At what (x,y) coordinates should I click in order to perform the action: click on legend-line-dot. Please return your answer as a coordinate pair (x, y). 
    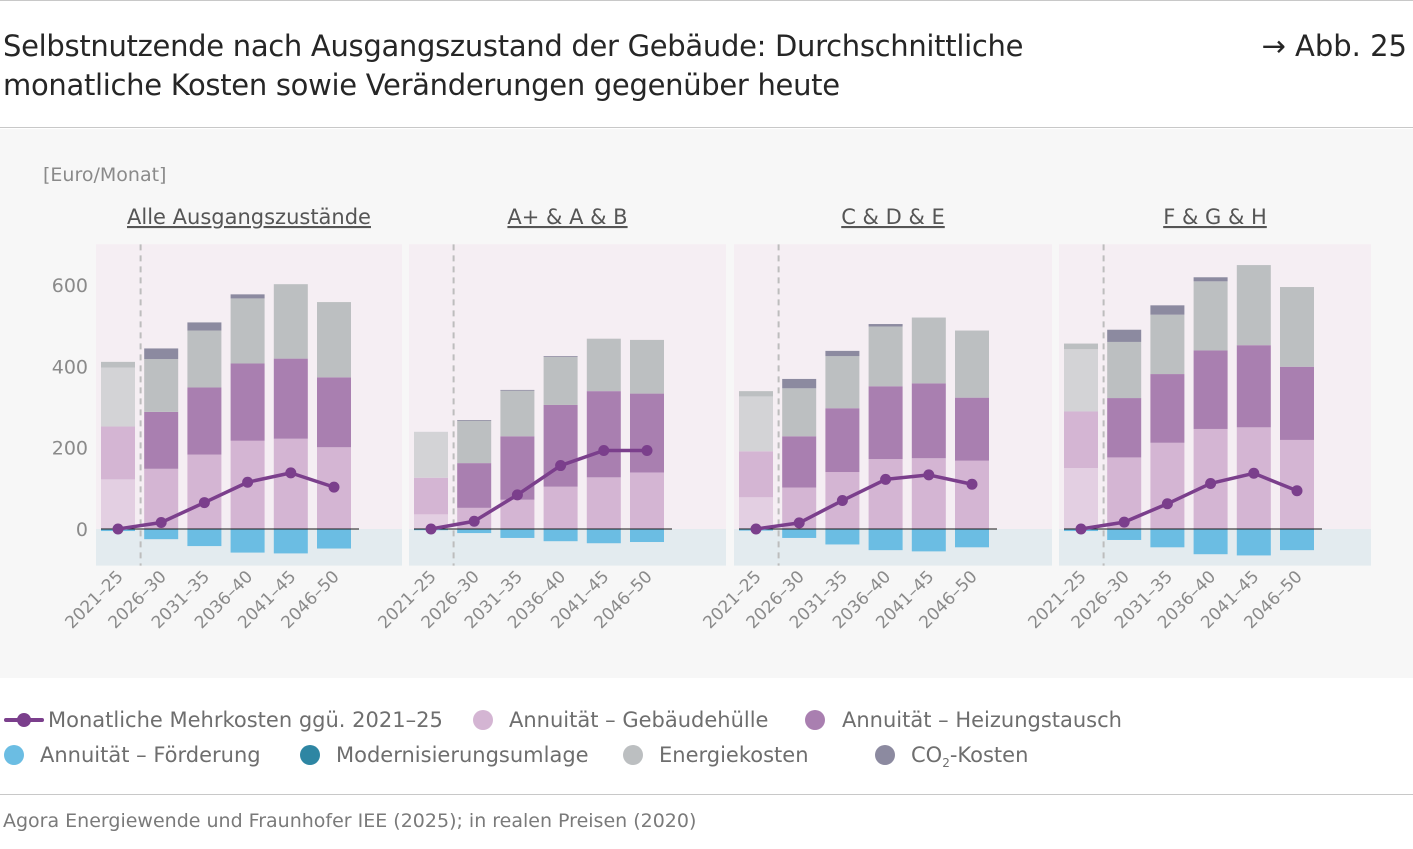
    Looking at the image, I should click on (24, 720).